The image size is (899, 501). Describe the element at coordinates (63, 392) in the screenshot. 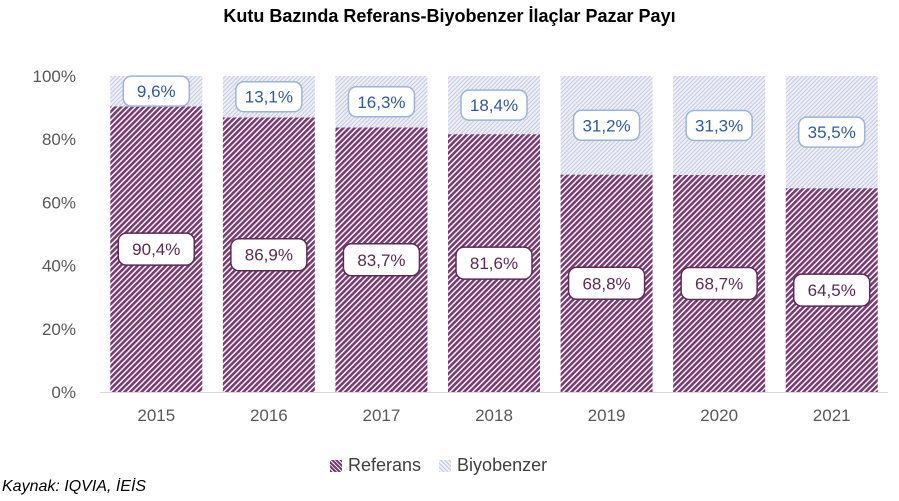

I see `y-tick-label: 0%` at that location.